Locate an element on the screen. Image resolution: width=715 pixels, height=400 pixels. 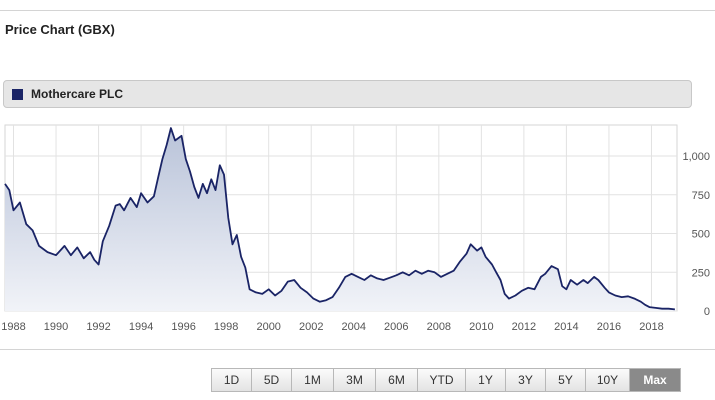
y-tick-label: 250 is located at coordinates (701, 273).